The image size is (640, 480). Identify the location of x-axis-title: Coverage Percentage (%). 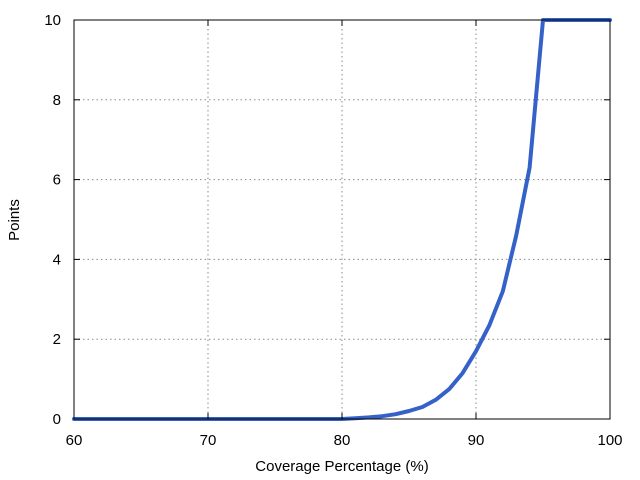
(341, 466).